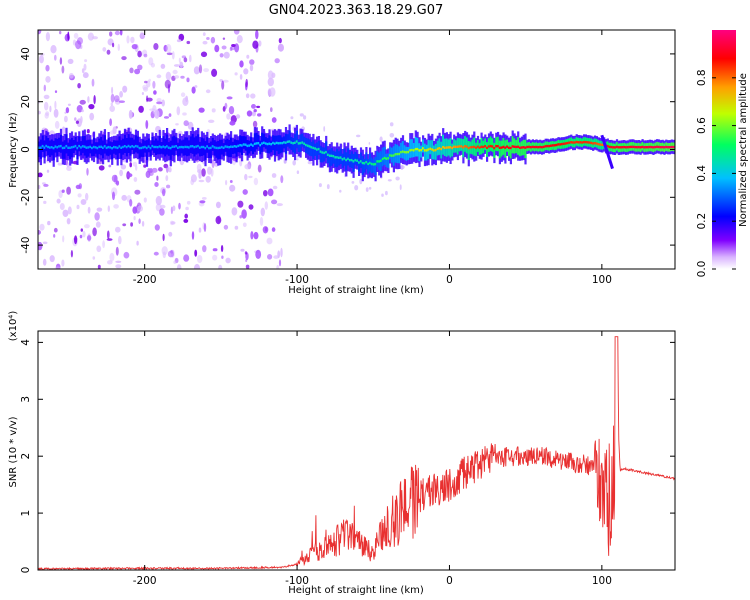  I want to click on y-tick-label: -20, so click(26, 197).